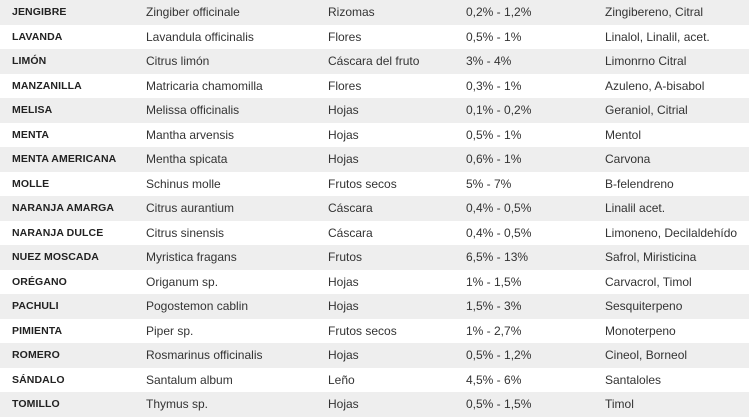  What do you see at coordinates (35, 306) in the screenshot?
I see `plant-name-cell: PACHULI` at bounding box center [35, 306].